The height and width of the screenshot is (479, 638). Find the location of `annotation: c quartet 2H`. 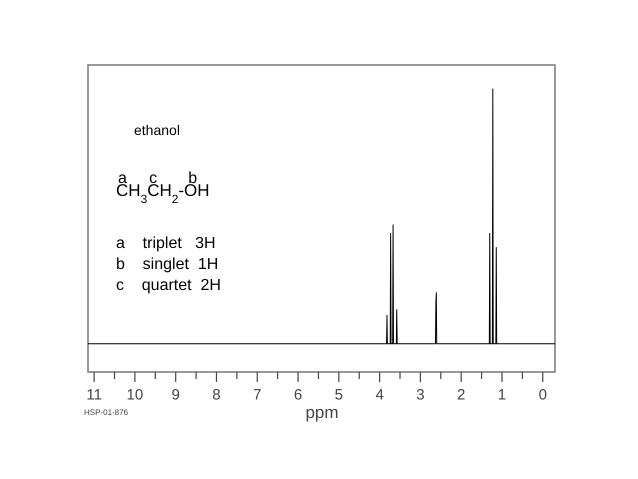

annotation: c quartet 2H is located at coordinates (168, 285).